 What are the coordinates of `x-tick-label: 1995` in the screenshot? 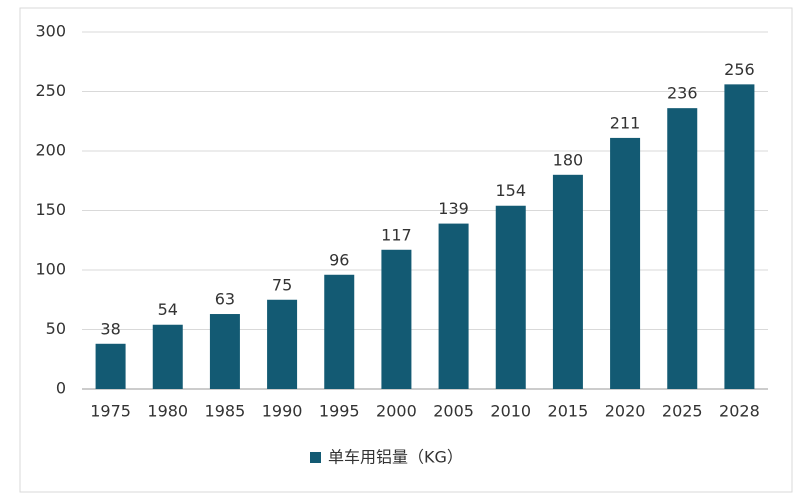 It's located at (339, 411).